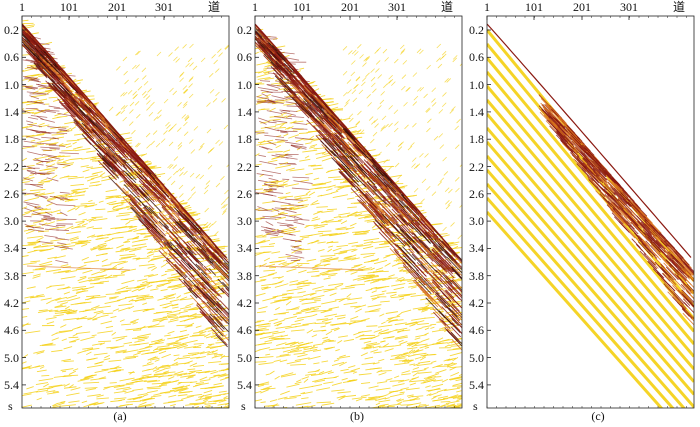  I want to click on y-tick-label-c-11: 4.6, so click(476, 330).